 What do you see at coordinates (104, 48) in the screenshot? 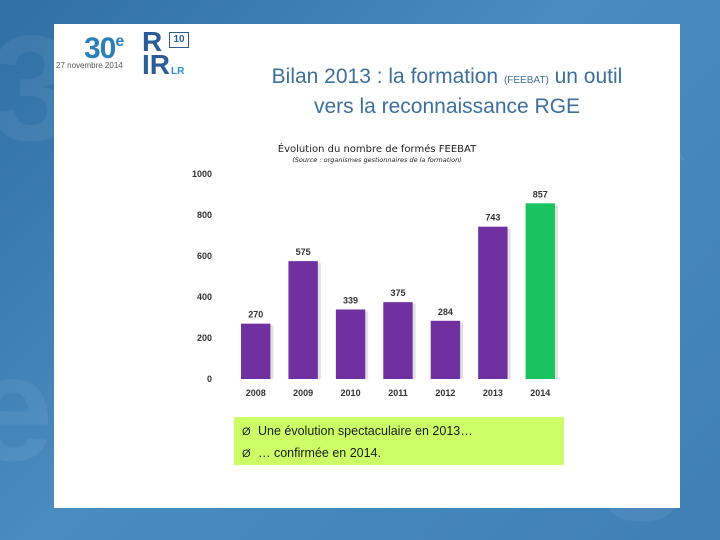
I see `logo-number: 30e` at bounding box center [104, 48].